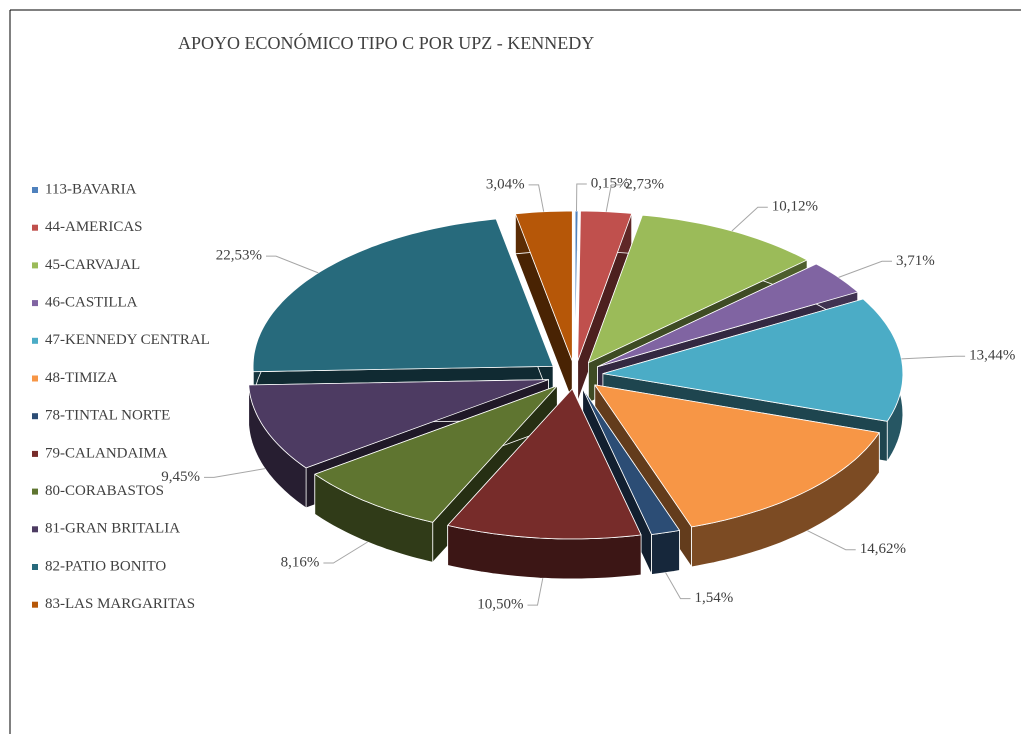  Describe the element at coordinates (91, 303) in the screenshot. I see `legend-label: 46-CASTILLA` at that location.